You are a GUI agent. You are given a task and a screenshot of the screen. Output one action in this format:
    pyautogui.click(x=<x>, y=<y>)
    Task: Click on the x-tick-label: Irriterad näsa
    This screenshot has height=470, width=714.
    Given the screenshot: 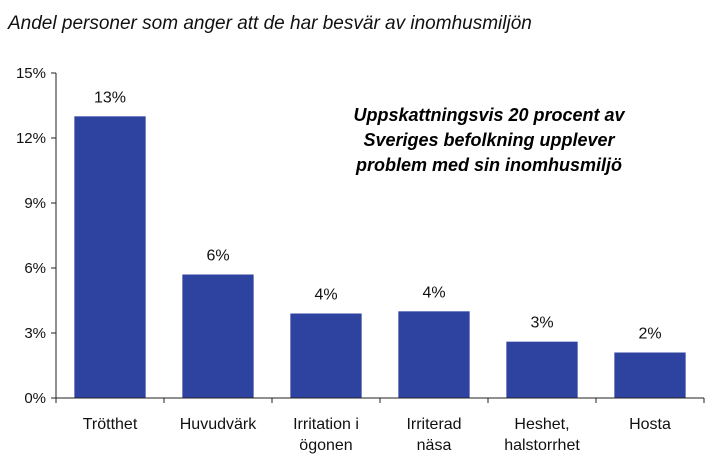 What is the action you would take?
    pyautogui.click(x=433, y=435)
    